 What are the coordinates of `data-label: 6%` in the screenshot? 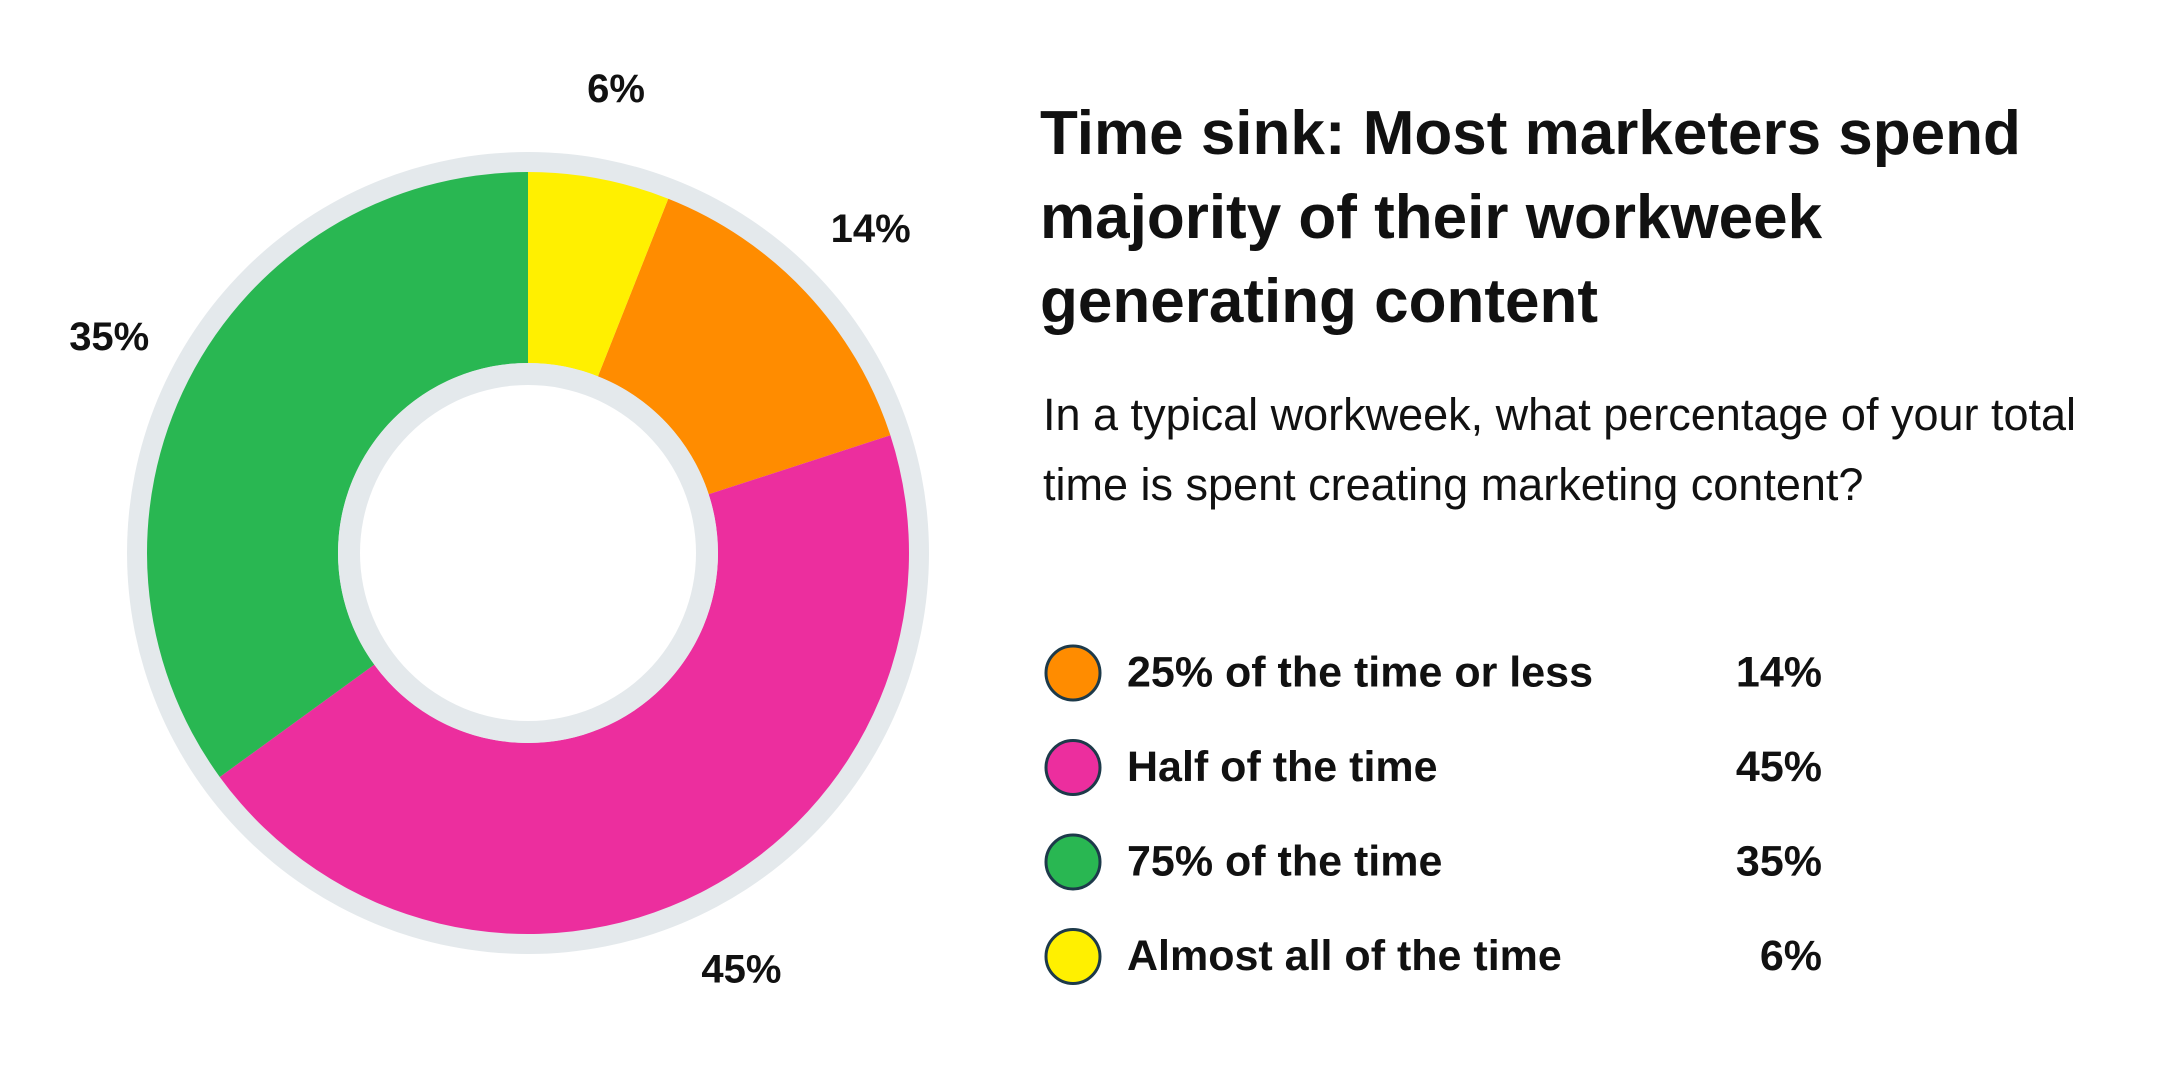 It's located at (616, 89).